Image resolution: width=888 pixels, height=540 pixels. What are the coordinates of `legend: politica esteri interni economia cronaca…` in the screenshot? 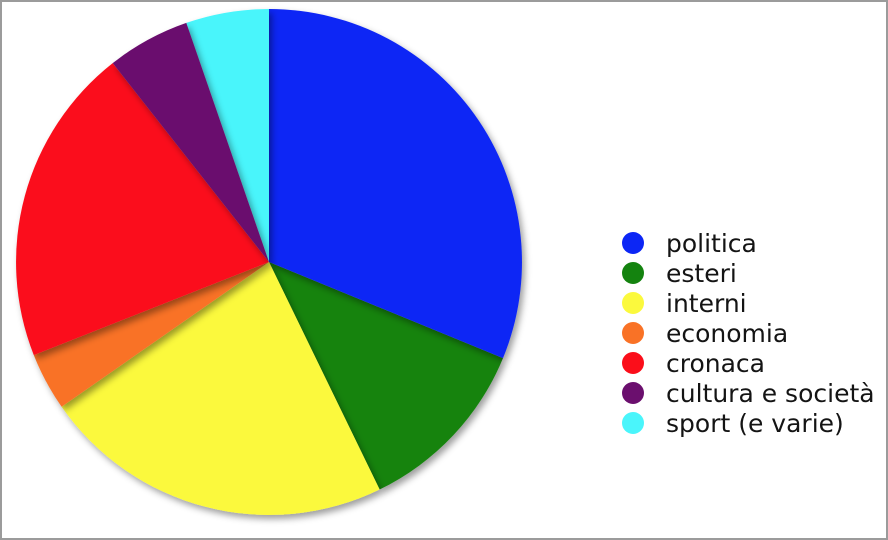 It's located at (748, 333).